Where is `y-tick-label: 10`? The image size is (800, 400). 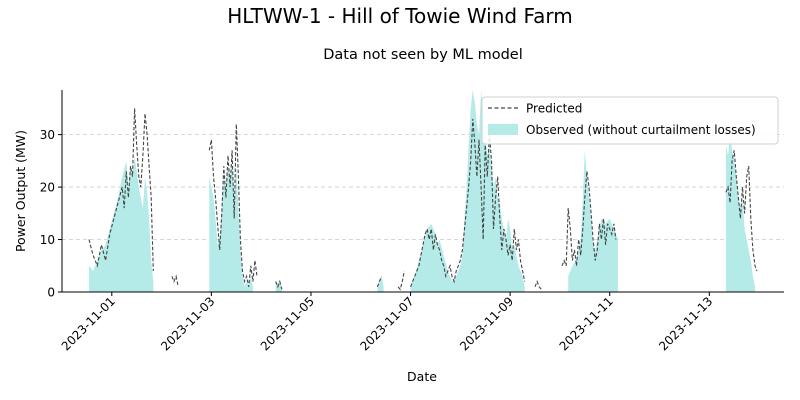
y-tick-label: 10 is located at coordinates (47, 240).